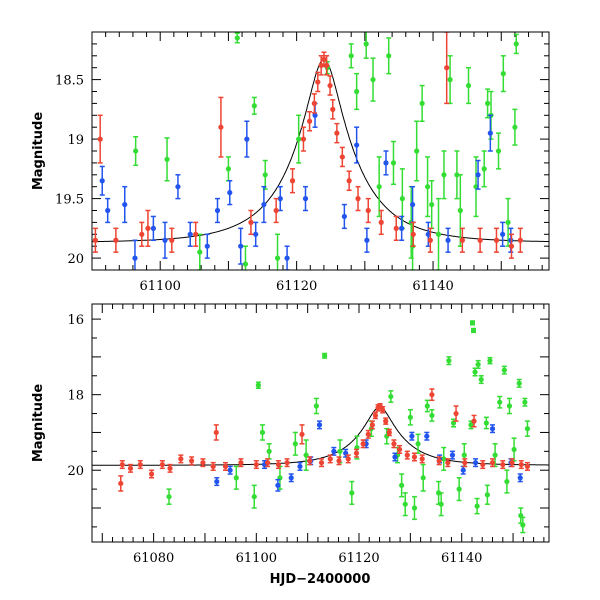  I want to click on bottom-x-axis-label: HJD−2400000, so click(320, 579).